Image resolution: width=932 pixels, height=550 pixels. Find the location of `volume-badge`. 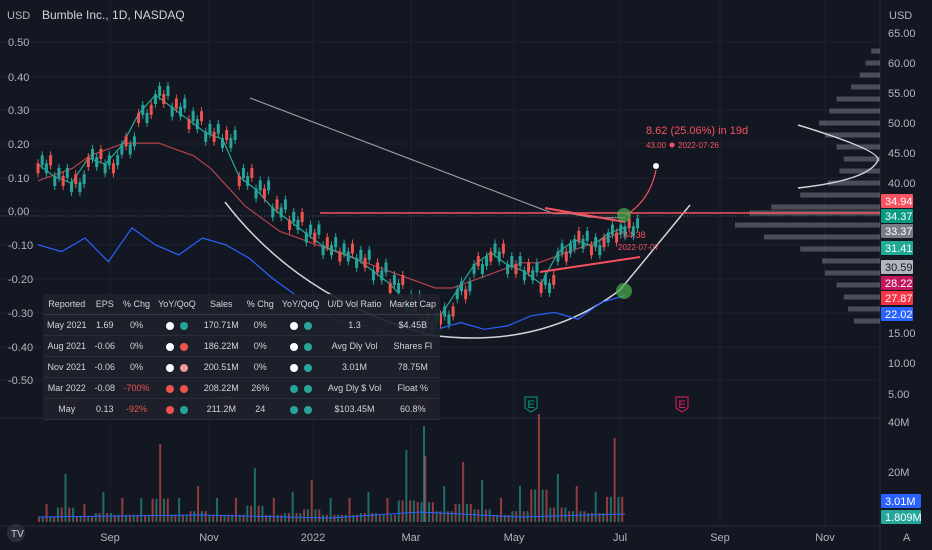

volume-badge is located at coordinates (901, 501).